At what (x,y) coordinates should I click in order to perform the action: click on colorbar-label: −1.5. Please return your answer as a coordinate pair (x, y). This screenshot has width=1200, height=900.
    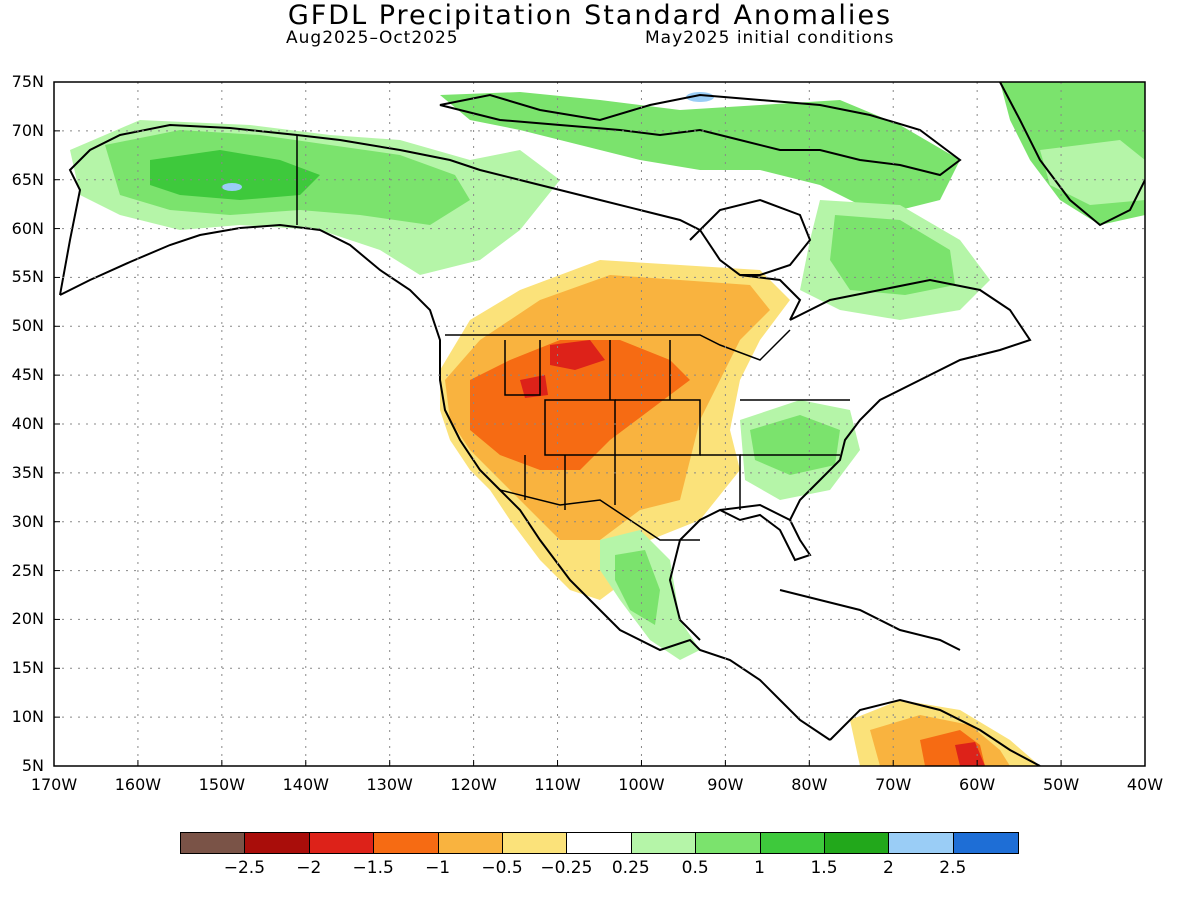
    Looking at the image, I should click on (373, 868).